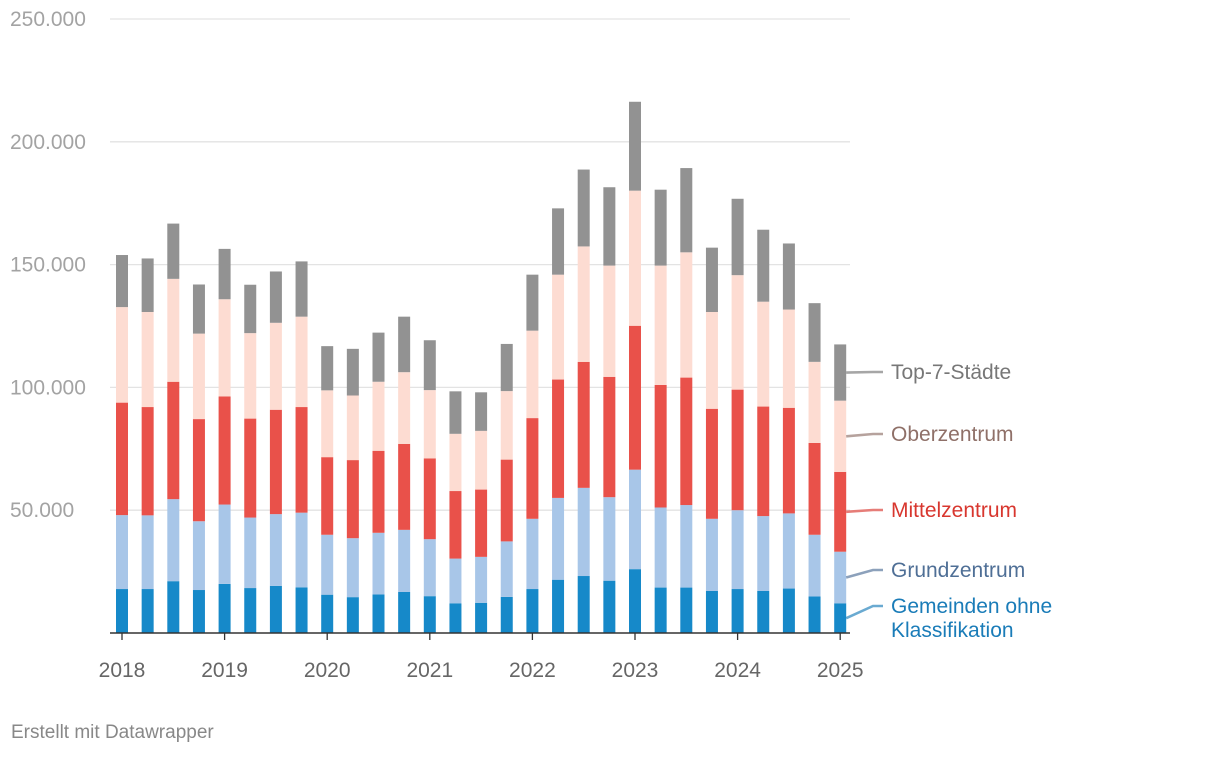 This screenshot has height=758, width=1220. I want to click on credit-text: Erstellt mit Datawrapper, so click(112, 732).